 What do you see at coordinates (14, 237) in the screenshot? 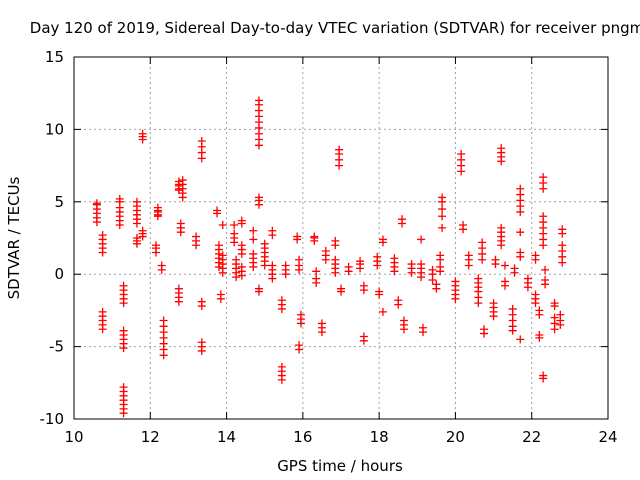
I see `y-axis-label: SDTVAR / TECUs` at bounding box center [14, 237].